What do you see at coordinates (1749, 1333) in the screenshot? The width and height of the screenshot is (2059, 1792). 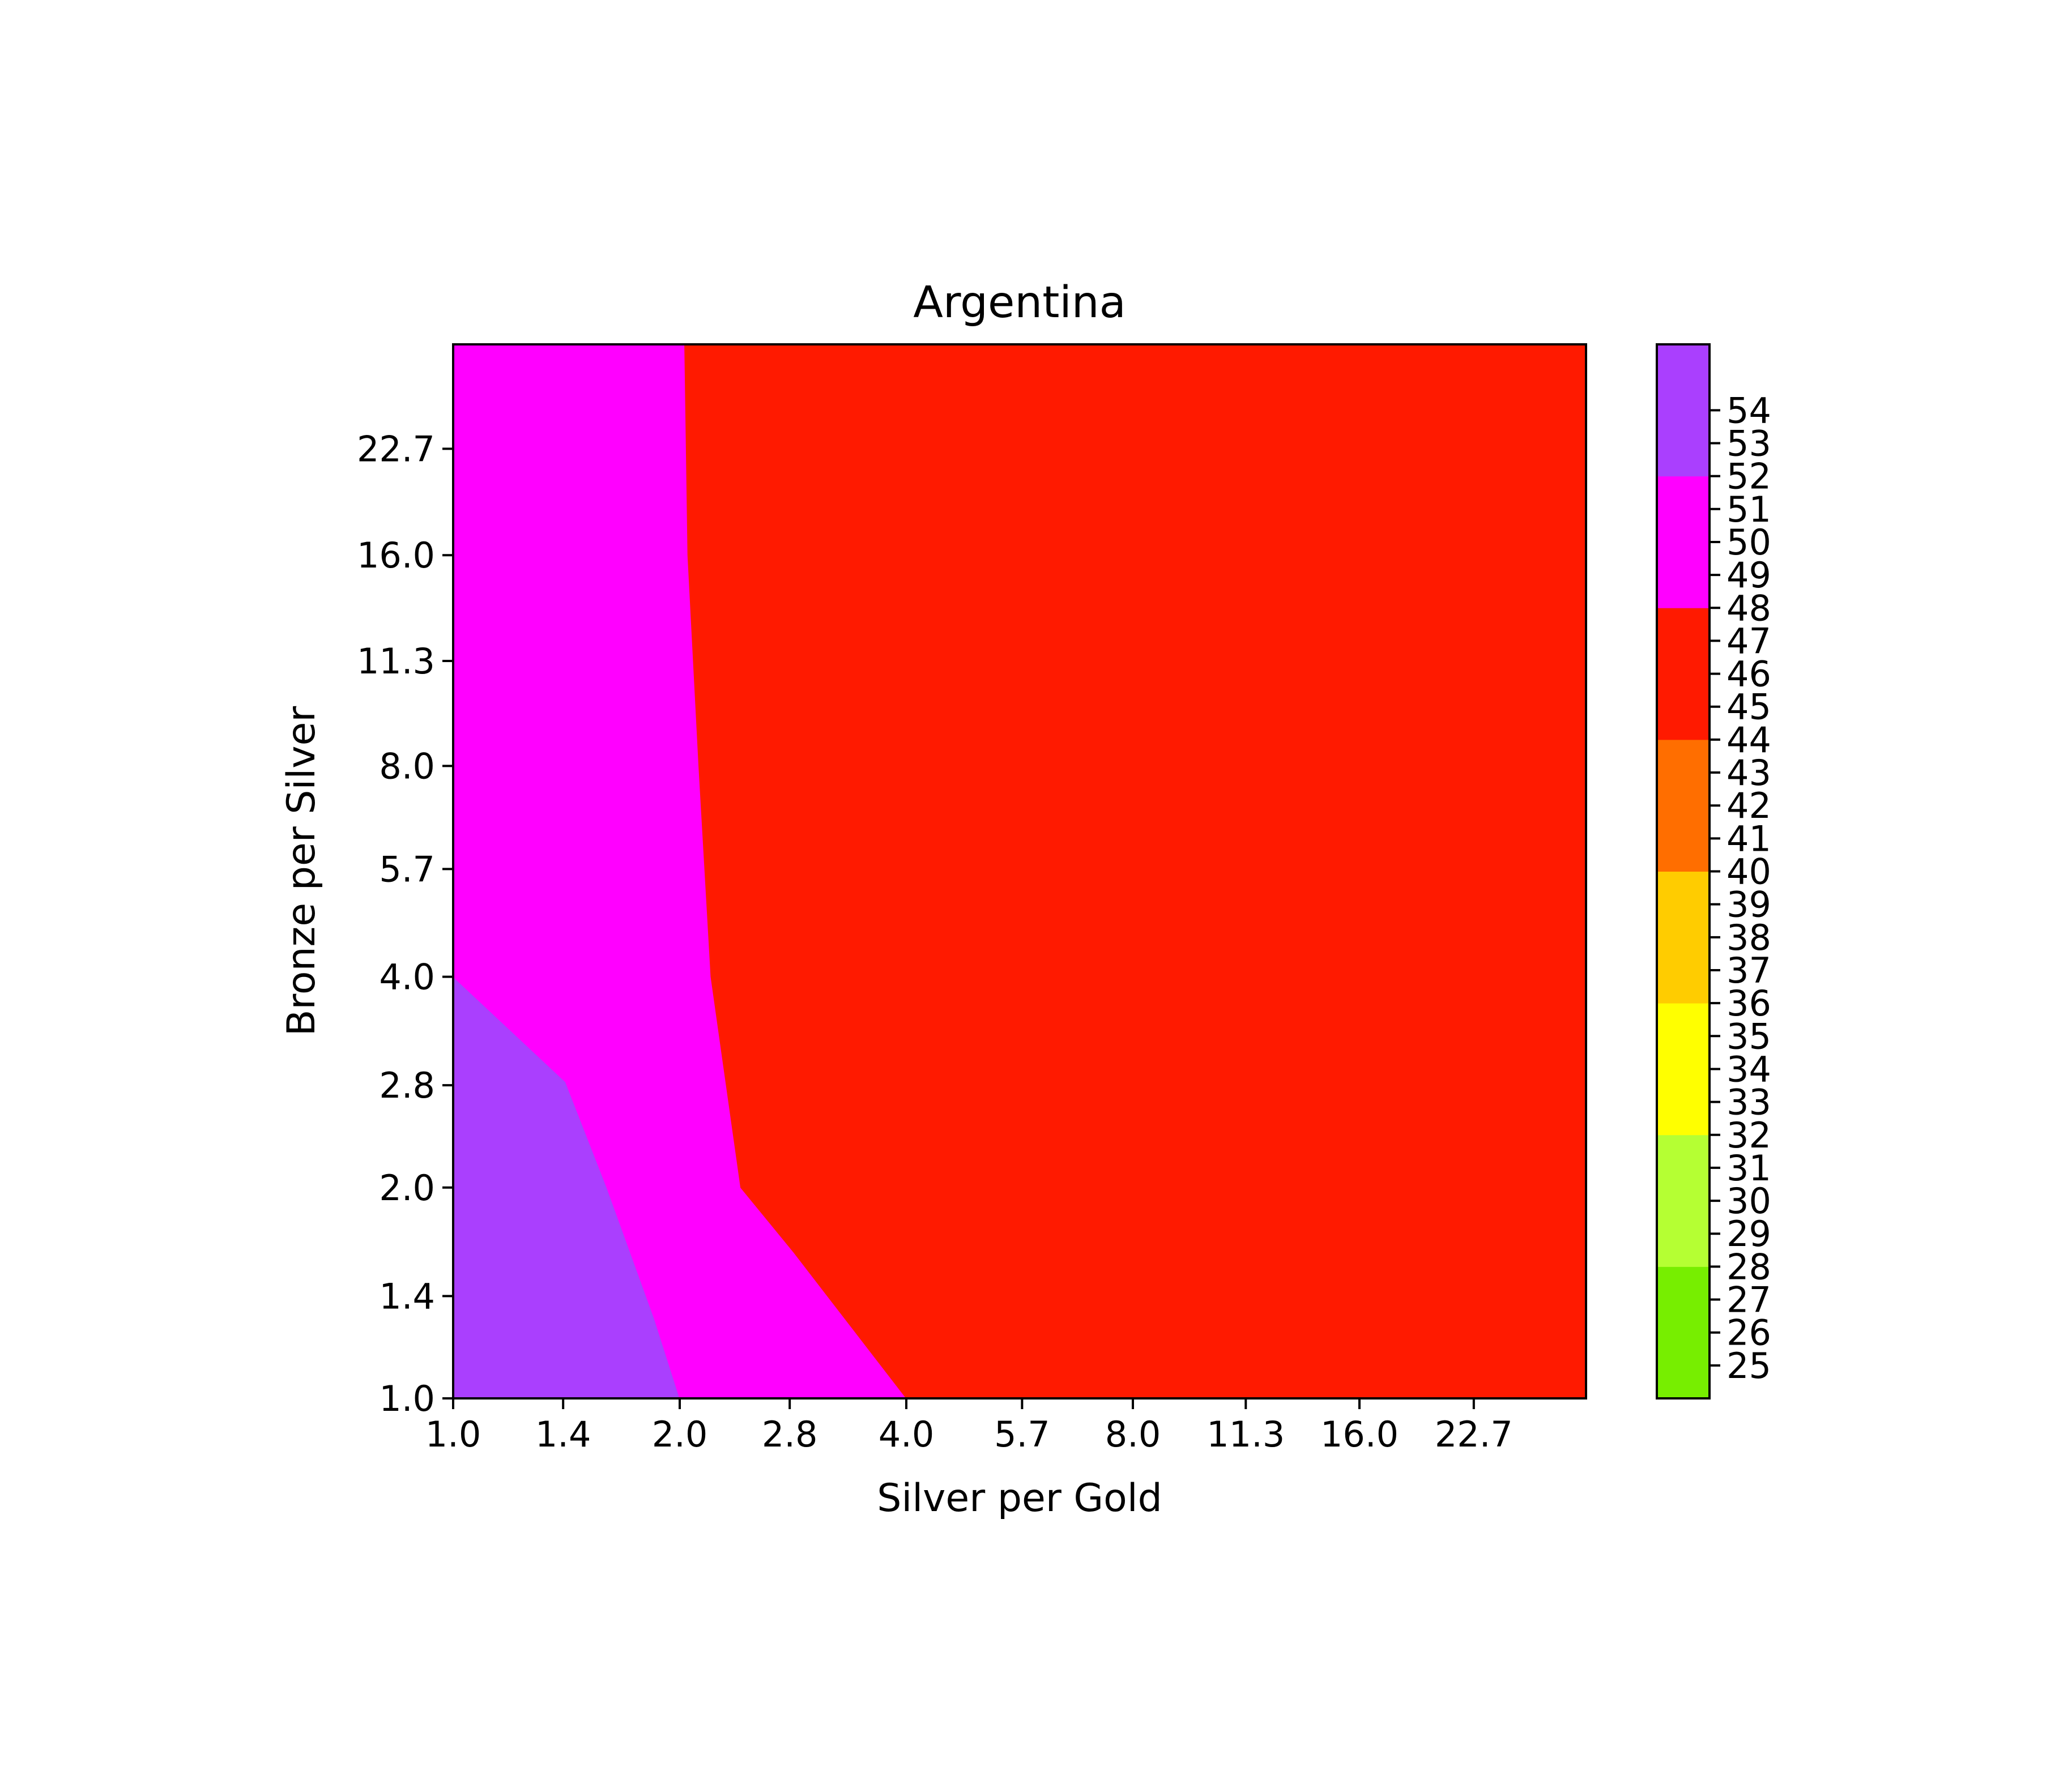 I see `colorbar-tick-label: 26` at bounding box center [1749, 1333].